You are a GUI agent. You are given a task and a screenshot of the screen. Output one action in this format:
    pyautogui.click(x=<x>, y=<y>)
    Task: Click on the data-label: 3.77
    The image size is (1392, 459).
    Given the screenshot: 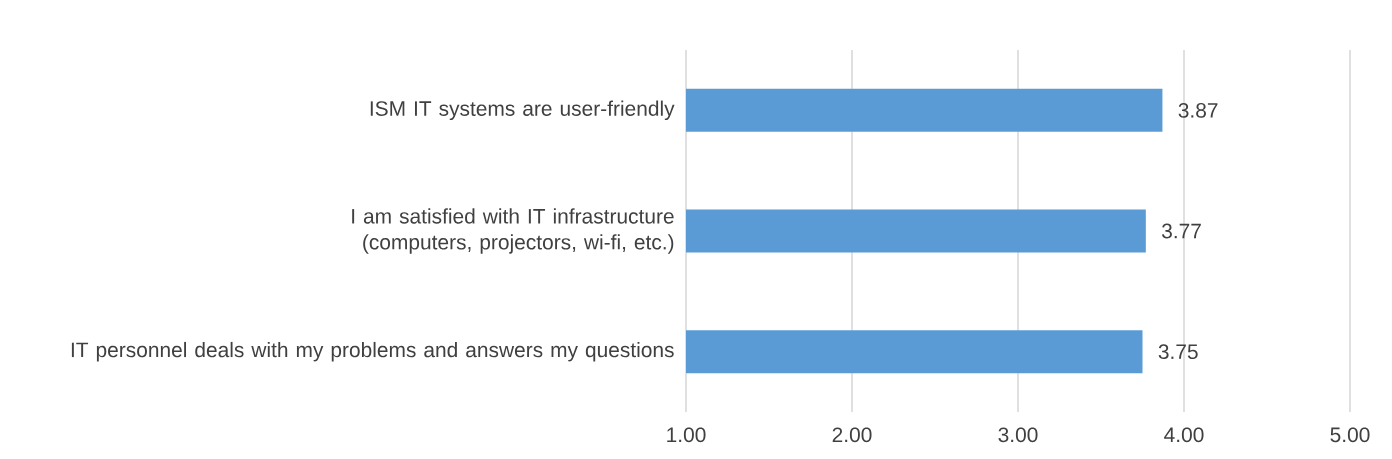 What is the action you would take?
    pyautogui.click(x=1181, y=231)
    